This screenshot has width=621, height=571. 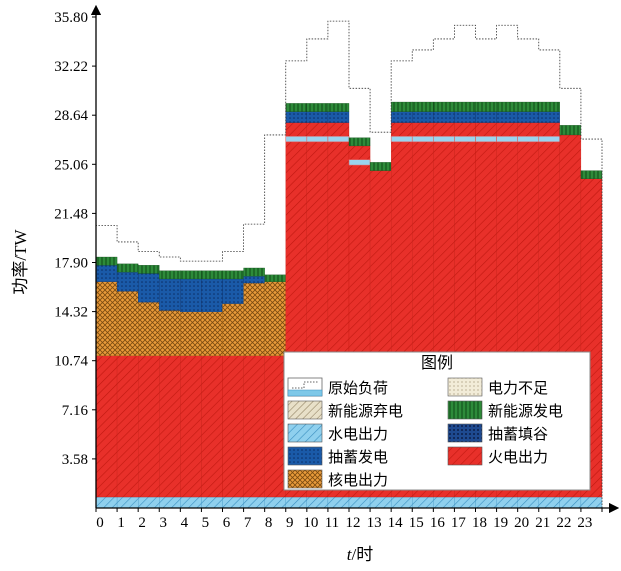 What do you see at coordinates (437, 363) in the screenshot?
I see `legend-title: 图例` at bounding box center [437, 363].